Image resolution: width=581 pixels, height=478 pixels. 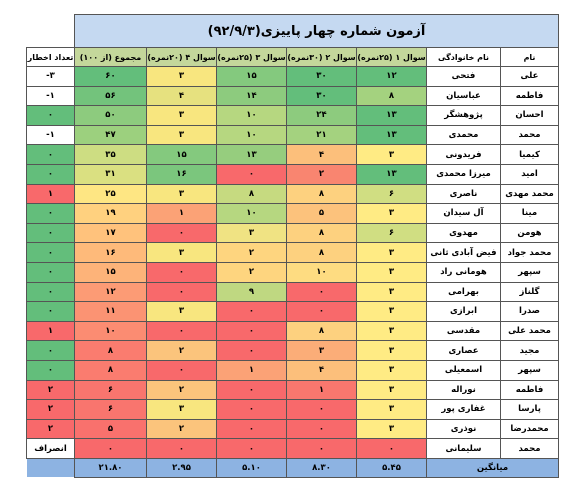 What do you see at coordinates (463, 272) in the screenshot?
I see `student-family: هومانی راد` at bounding box center [463, 272].